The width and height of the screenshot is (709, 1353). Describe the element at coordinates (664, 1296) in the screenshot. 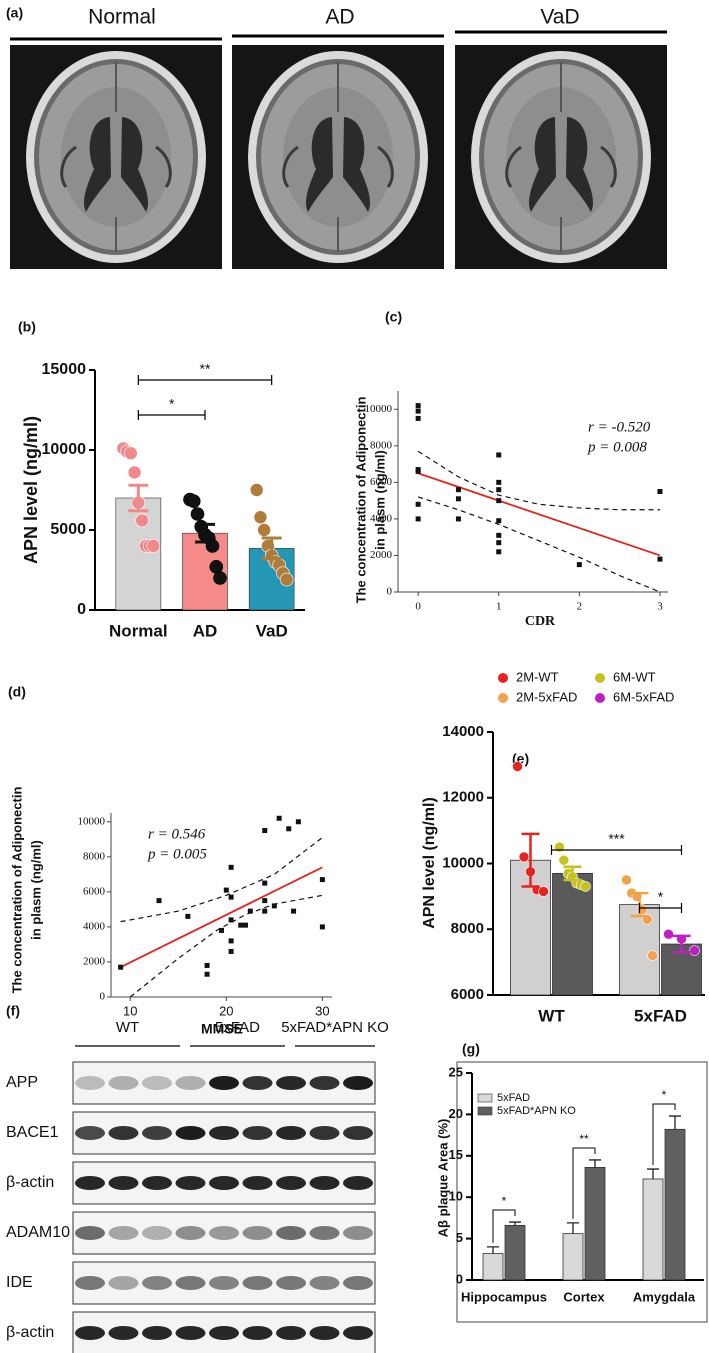

I see `x-tick-label: Amygdala` at that location.